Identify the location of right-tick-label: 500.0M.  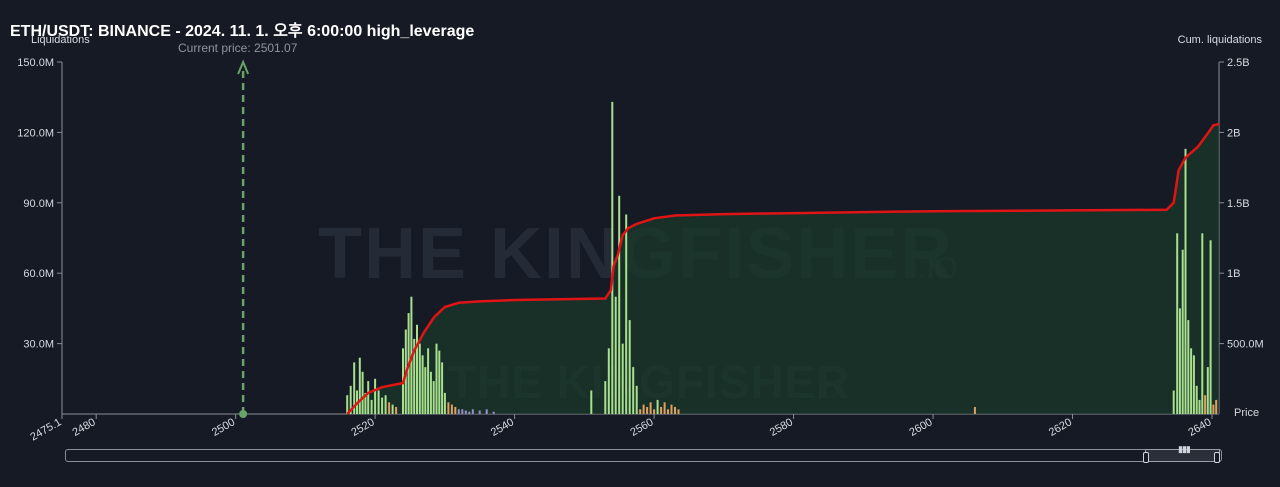
(1245, 345).